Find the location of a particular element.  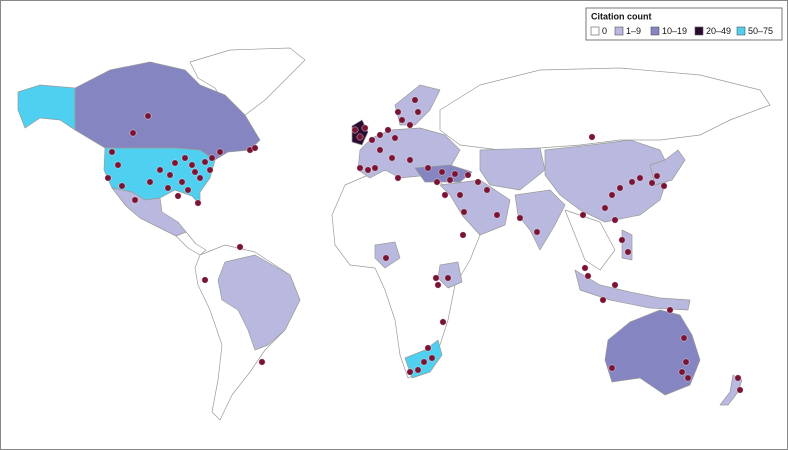

legend-label: 10–19 is located at coordinates (674, 31).